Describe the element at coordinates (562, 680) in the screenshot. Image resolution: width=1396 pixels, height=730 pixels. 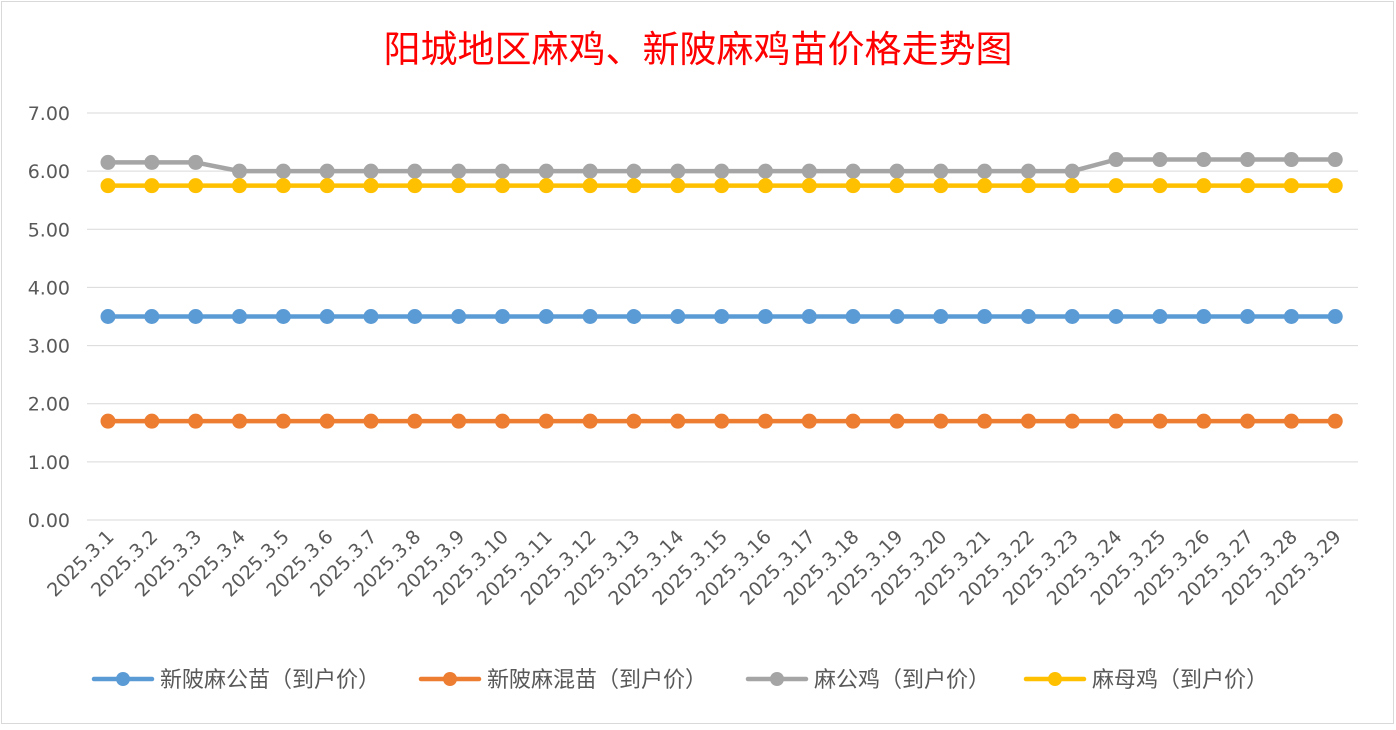
I see `legend-item: 新陂麻混苗（到户价）` at that location.